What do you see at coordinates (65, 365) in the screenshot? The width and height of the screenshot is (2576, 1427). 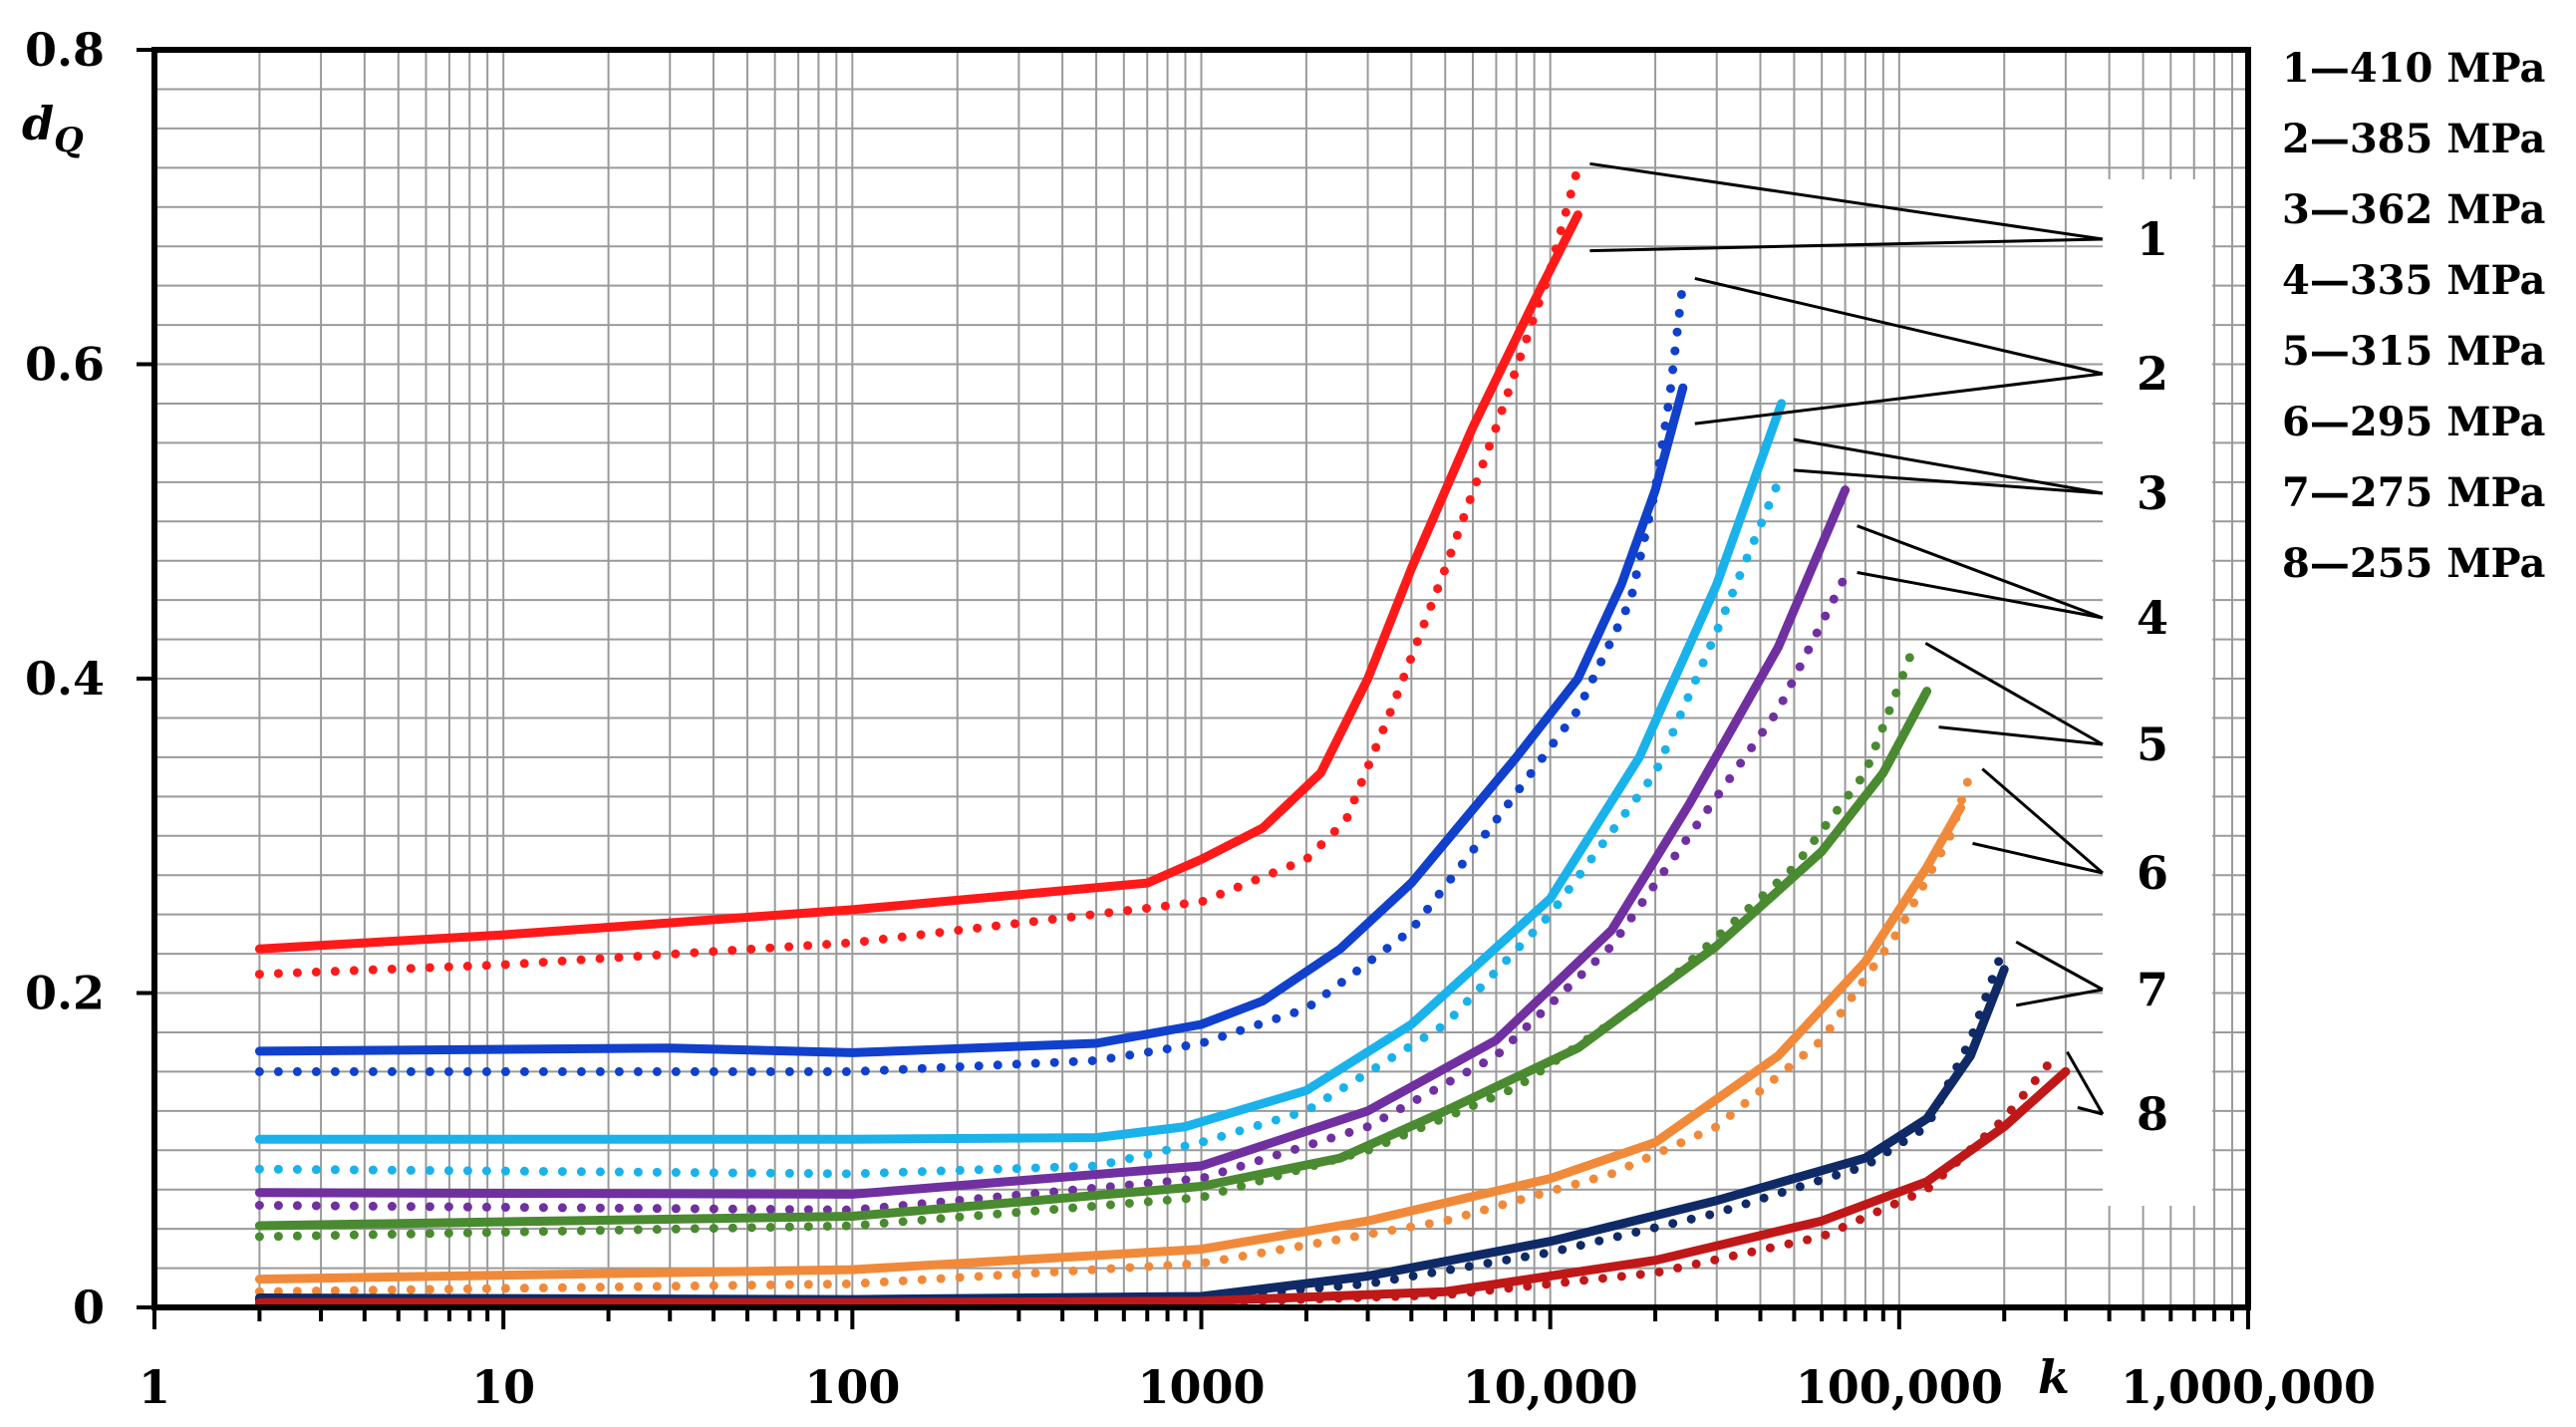 I see `y-tick-label: 0.6` at bounding box center [65, 365].